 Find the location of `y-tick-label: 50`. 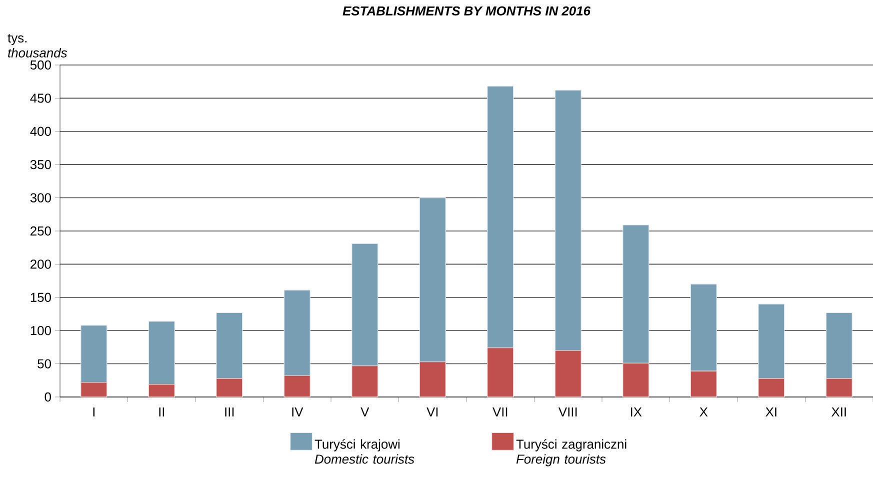

y-tick-label: 50 is located at coordinates (44, 363).